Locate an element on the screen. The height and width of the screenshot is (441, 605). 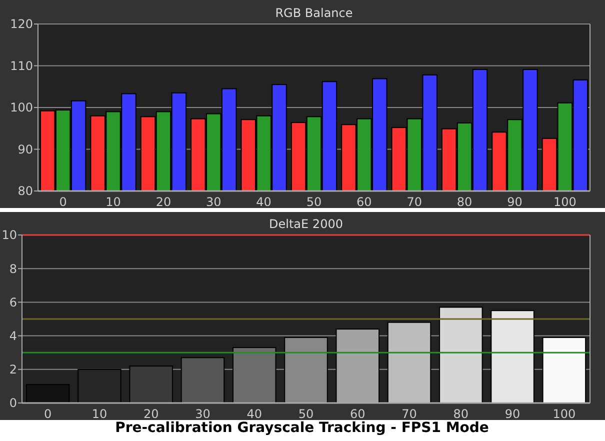
y-tick-label: 4 is located at coordinates (13, 336).